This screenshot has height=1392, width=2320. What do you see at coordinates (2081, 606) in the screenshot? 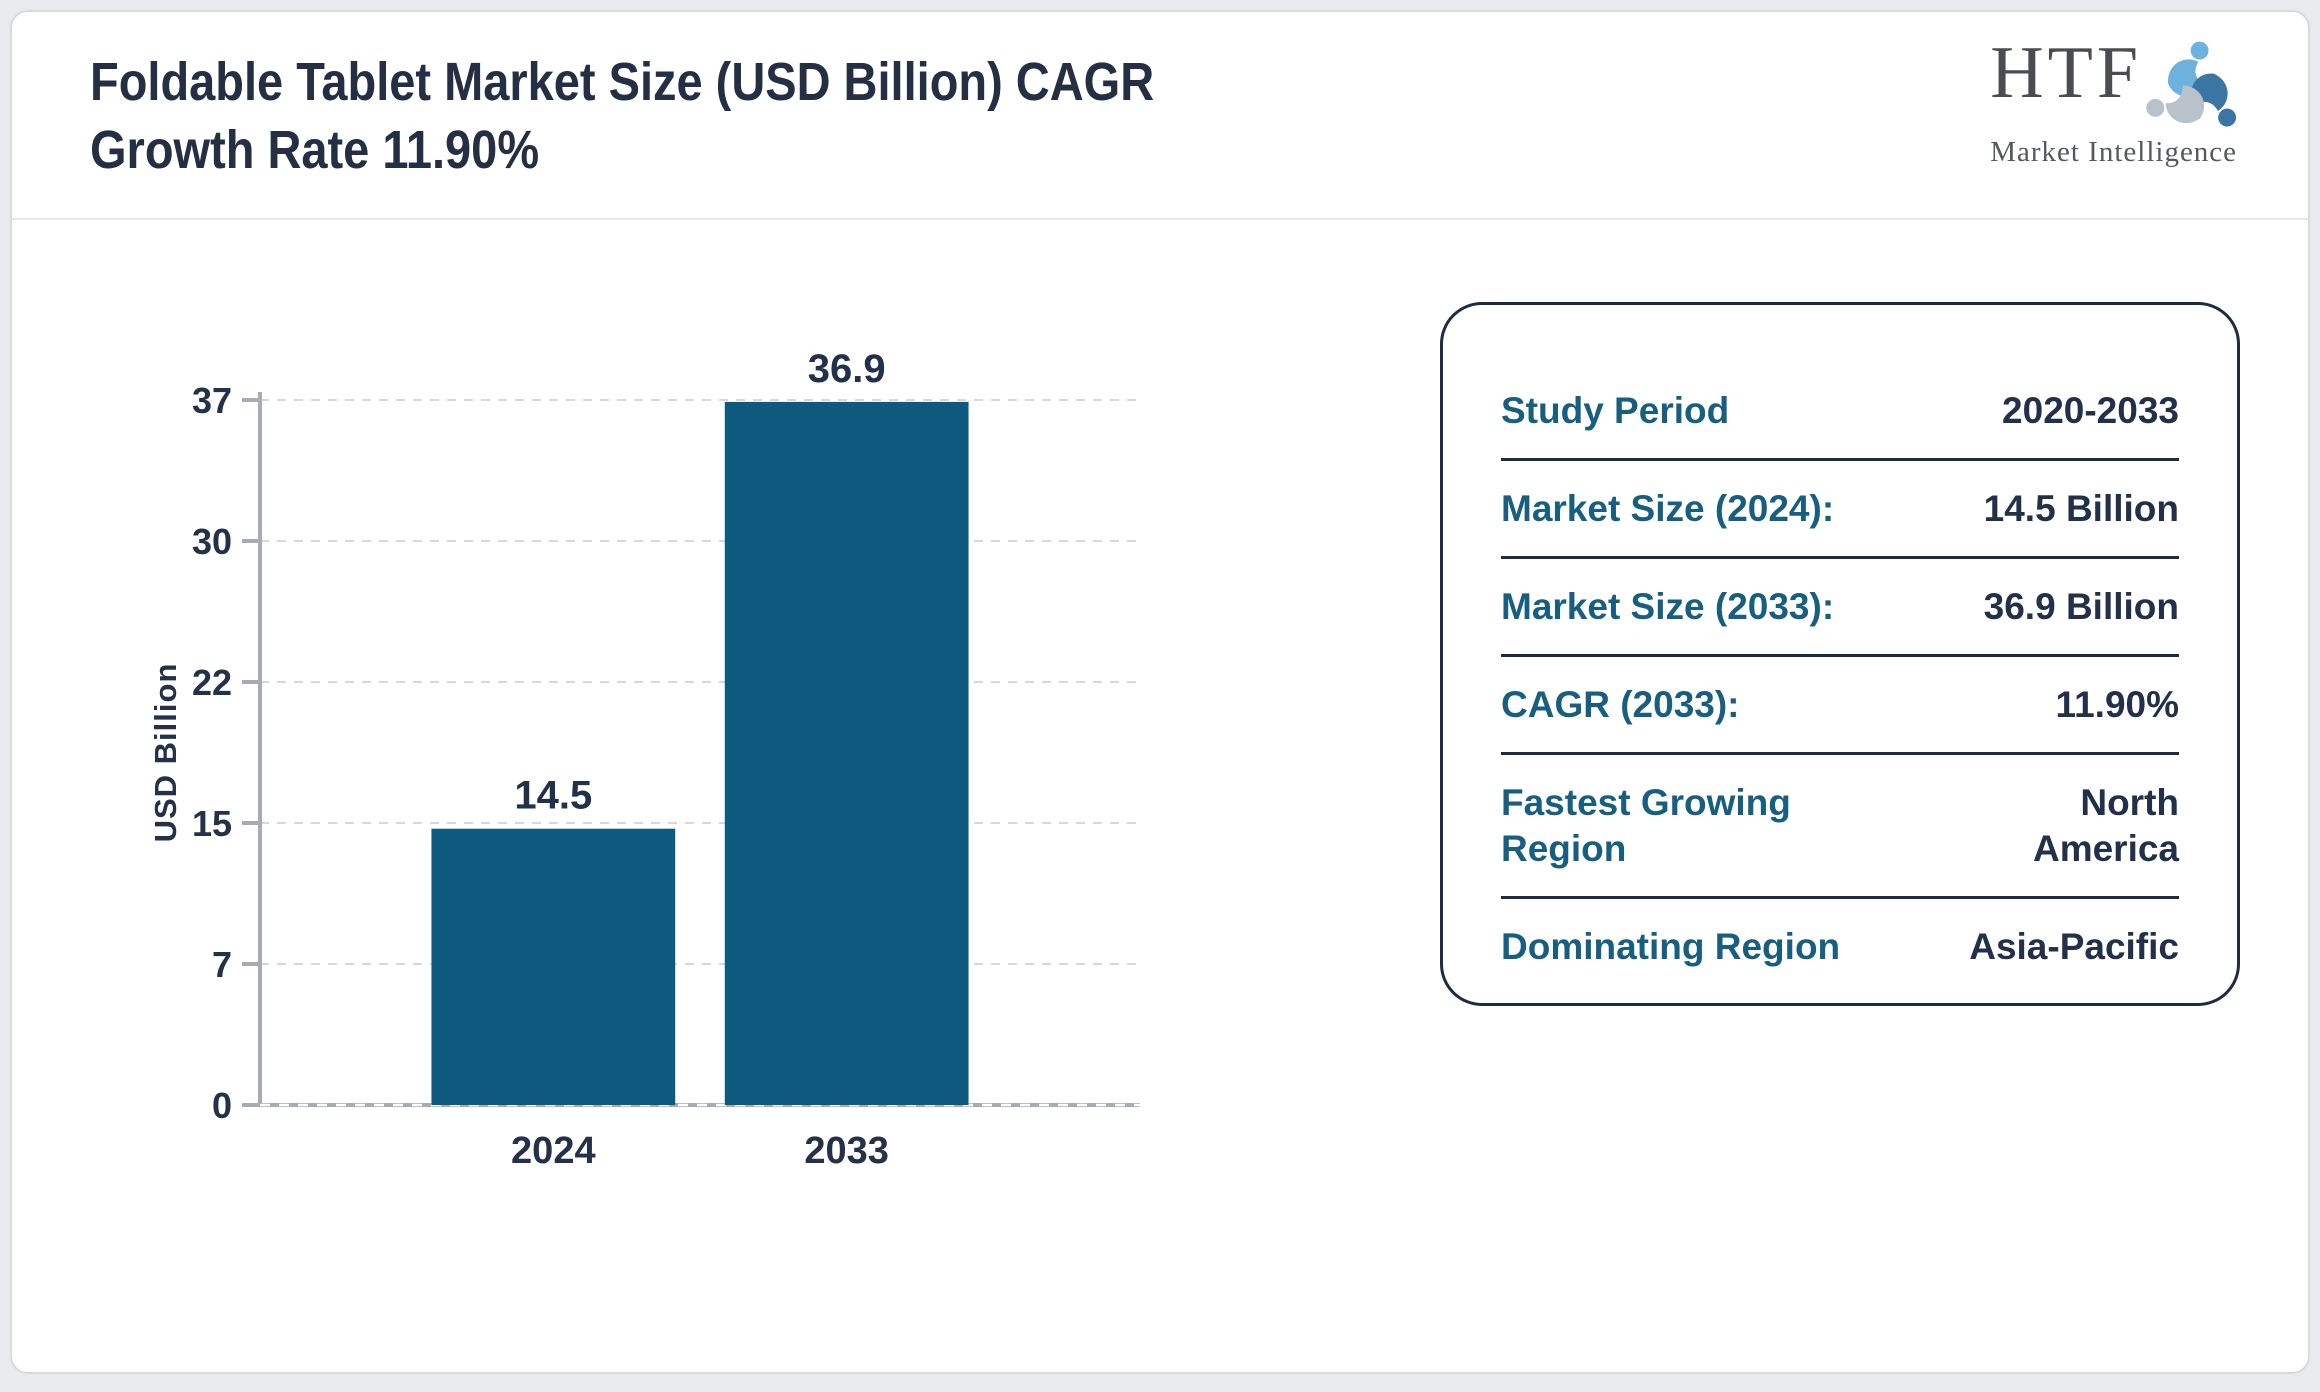
I see `panel-row-value: 36.9 Billion` at bounding box center [2081, 606].